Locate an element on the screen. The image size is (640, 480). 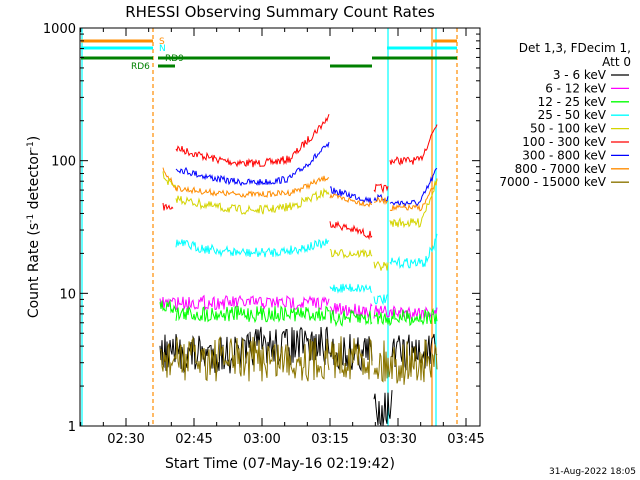
x-tick-label: 03:15 is located at coordinates (329, 439).